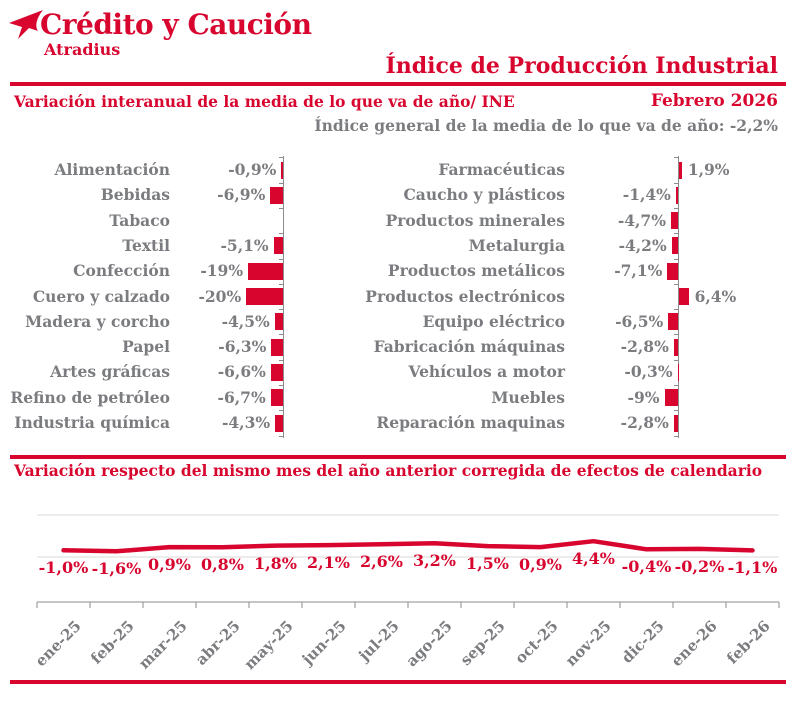 This screenshot has height=701, width=796. What do you see at coordinates (241, 372) in the screenshot?
I see `value-label: -6,6%` at bounding box center [241, 372].